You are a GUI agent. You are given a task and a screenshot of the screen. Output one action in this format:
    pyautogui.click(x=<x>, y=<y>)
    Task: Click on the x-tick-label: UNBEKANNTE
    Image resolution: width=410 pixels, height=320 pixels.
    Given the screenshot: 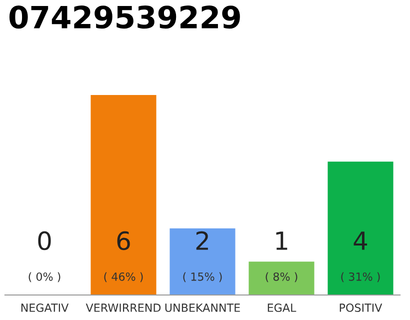 What is the action you would take?
    pyautogui.click(x=202, y=308)
    